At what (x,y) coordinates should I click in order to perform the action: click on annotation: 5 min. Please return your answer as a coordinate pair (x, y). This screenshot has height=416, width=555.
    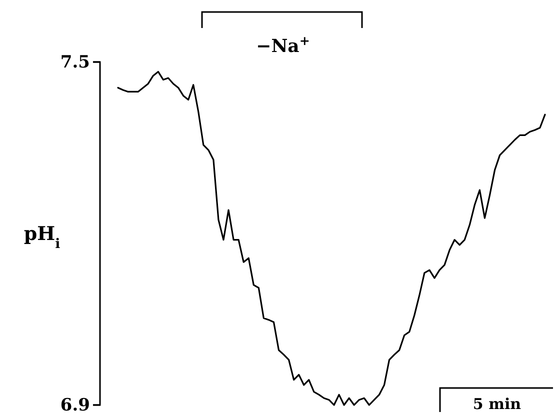
    Looking at the image, I should click on (497, 404).